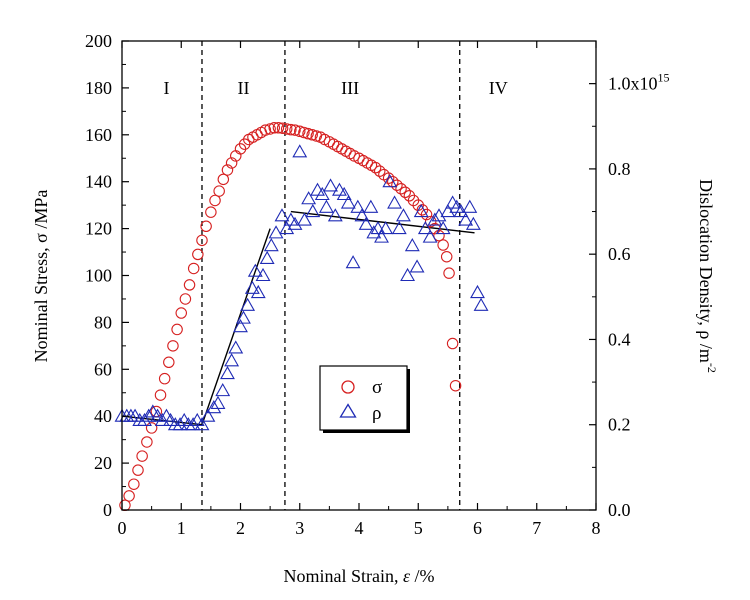 The image size is (750, 600). I want to click on x-tick-label: 1, so click(181, 528).